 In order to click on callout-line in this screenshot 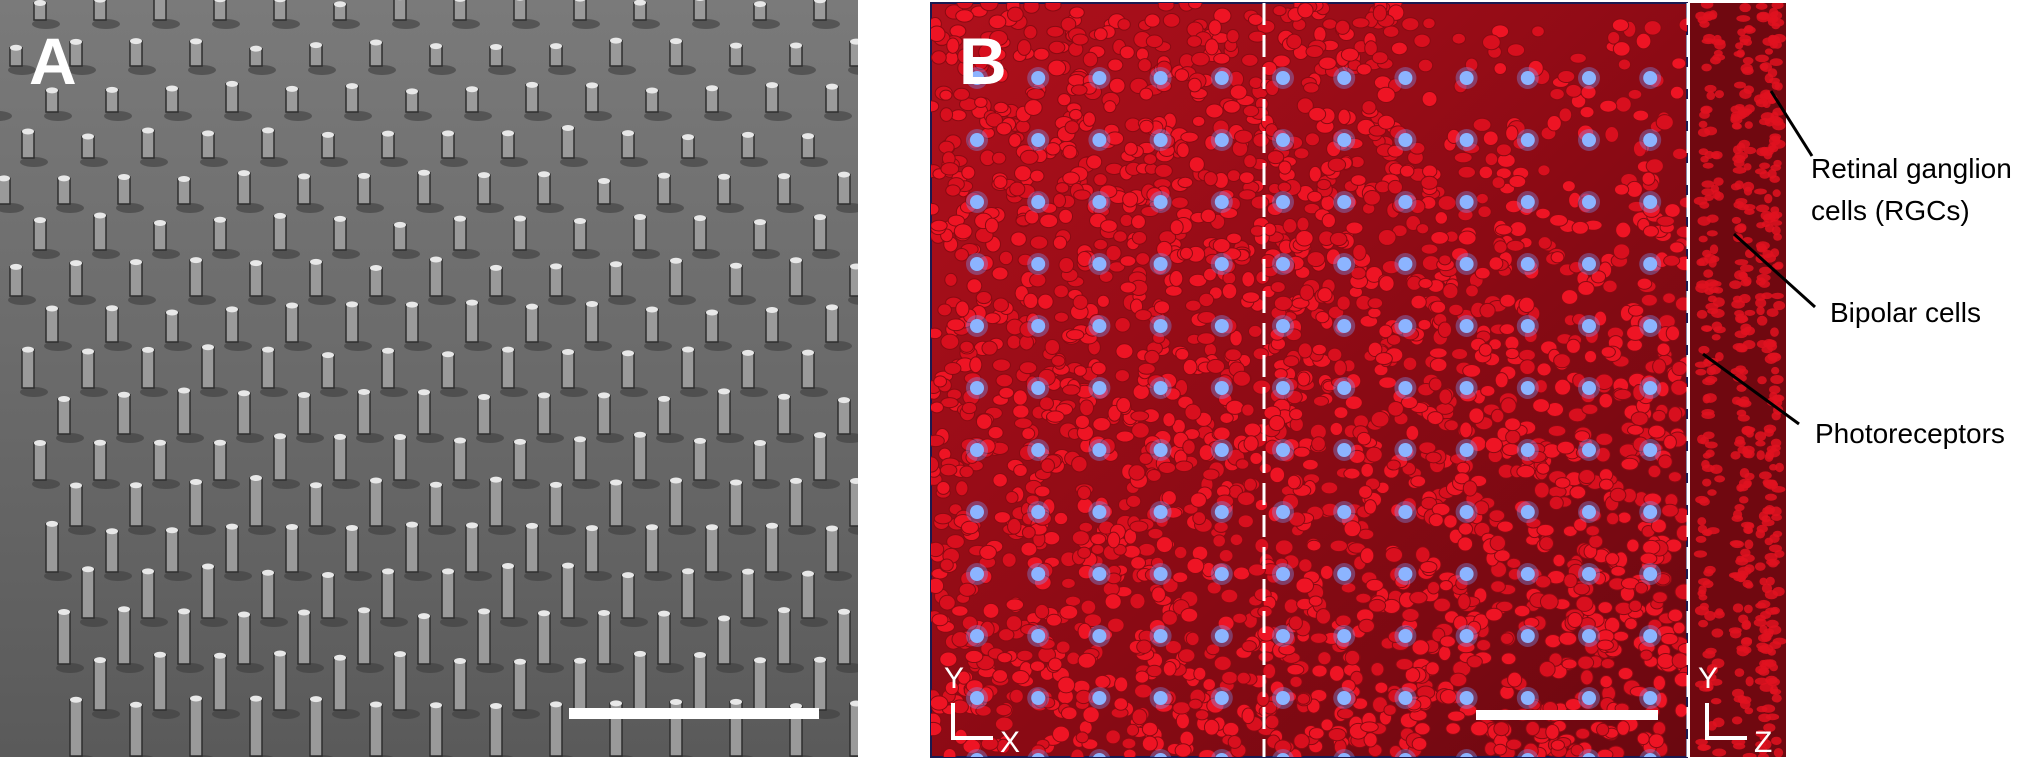, I will do `click(1751, 389)`.